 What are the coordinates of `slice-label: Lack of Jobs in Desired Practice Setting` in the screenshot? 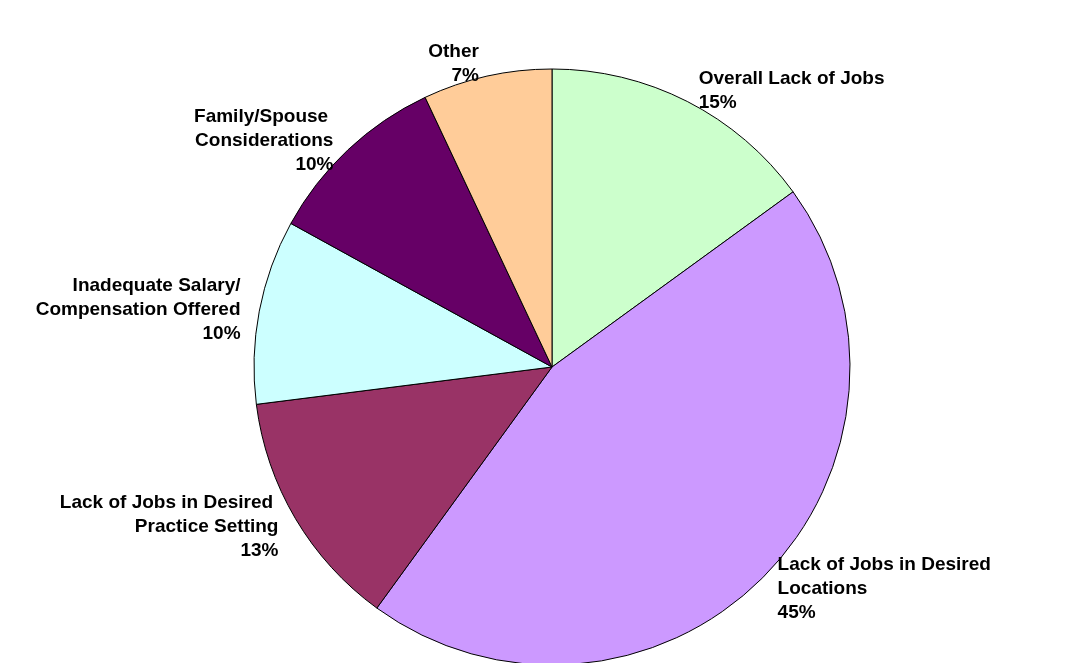 It's located at (169, 514).